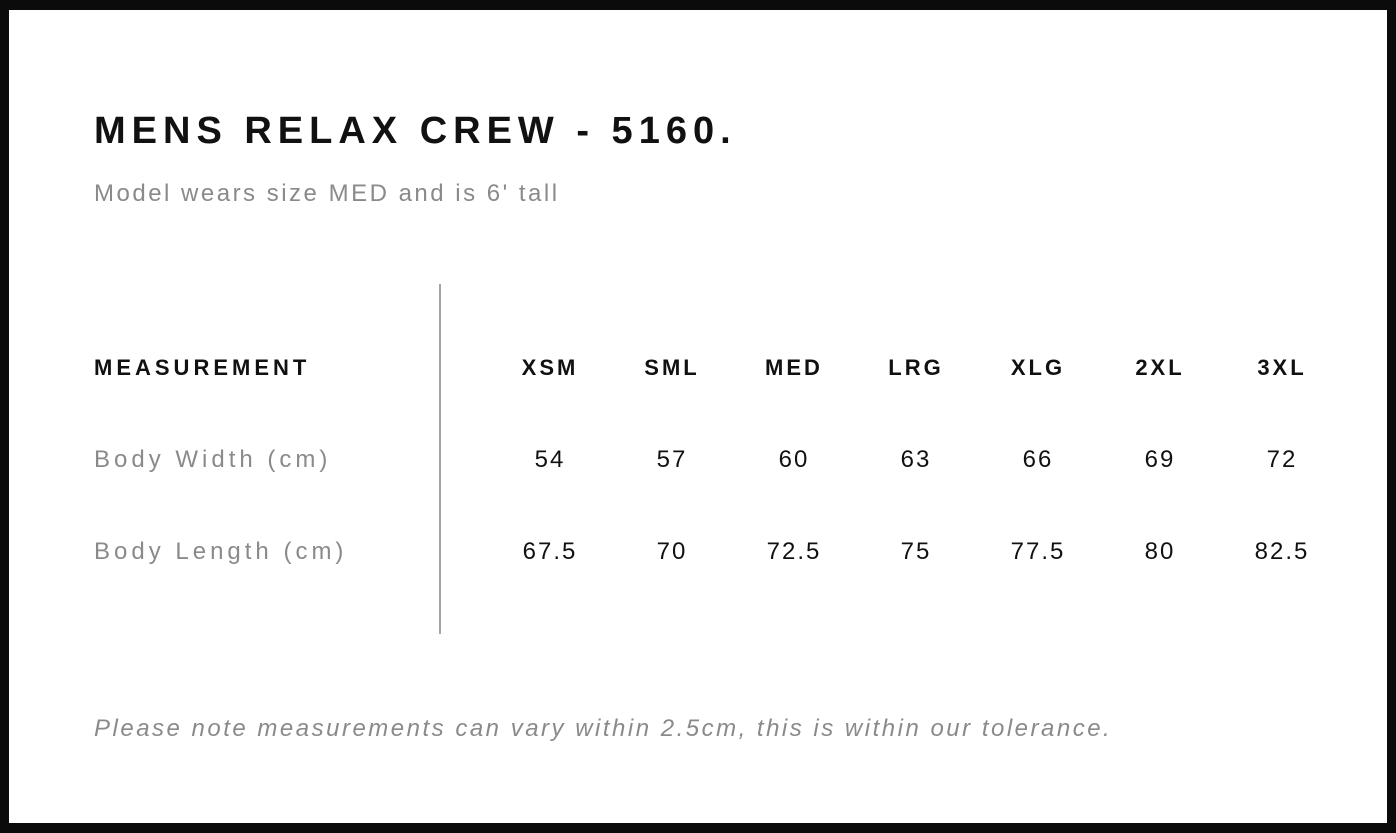 This screenshot has height=833, width=1396. Describe the element at coordinates (794, 367) in the screenshot. I see `size-column-header-med: MED` at that location.